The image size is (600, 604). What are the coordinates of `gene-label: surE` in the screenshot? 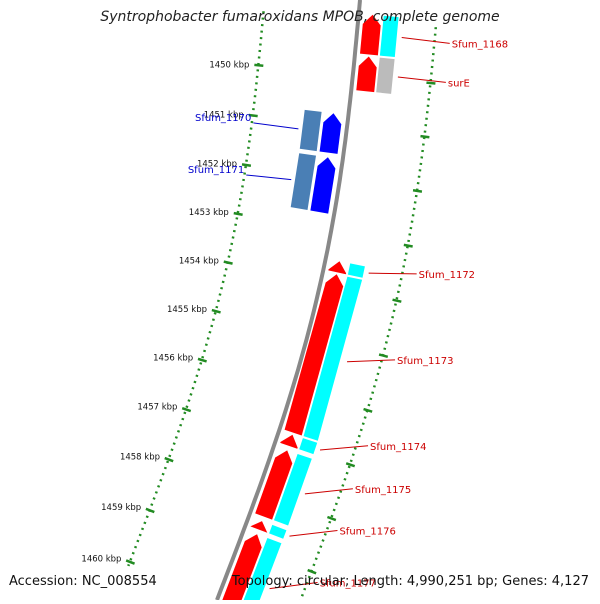 It's located at (459, 83).